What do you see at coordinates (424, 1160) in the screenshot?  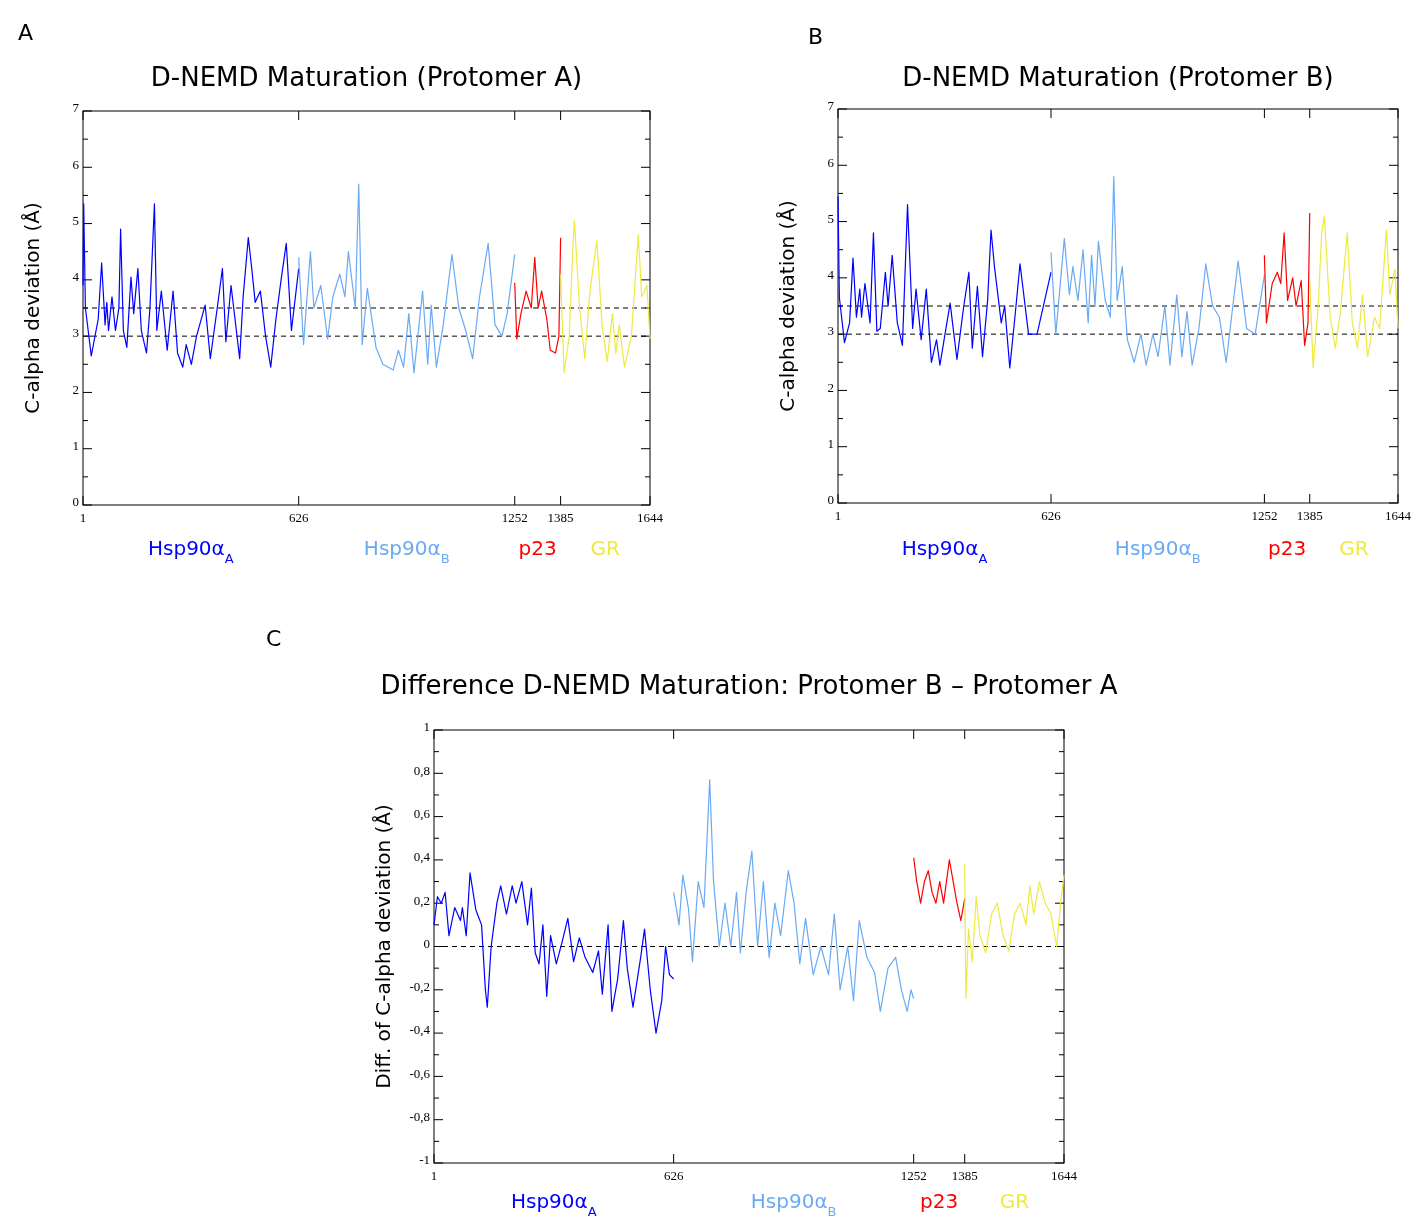 I see `y-tick-label: -1` at bounding box center [424, 1160].